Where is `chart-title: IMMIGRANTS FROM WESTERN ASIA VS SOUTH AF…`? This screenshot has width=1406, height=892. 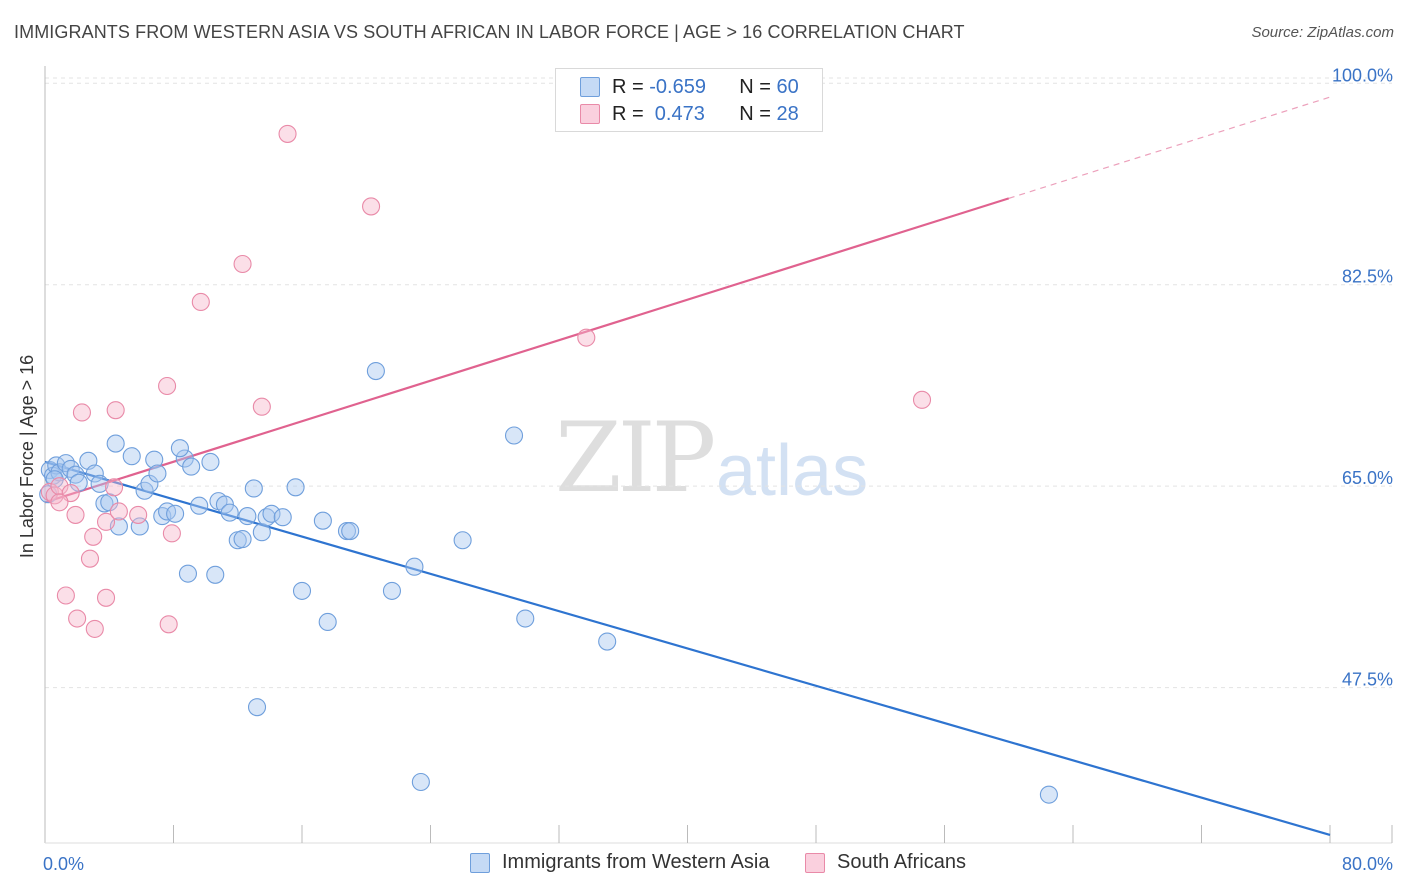 chart-title: IMMIGRANTS FROM WESTERN ASIA VS SOUTH AF… is located at coordinates (489, 32).